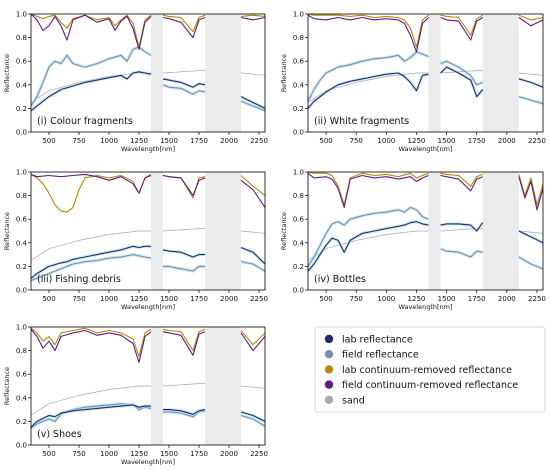  I want to click on legend-marker-lab_cr, so click(329, 369).